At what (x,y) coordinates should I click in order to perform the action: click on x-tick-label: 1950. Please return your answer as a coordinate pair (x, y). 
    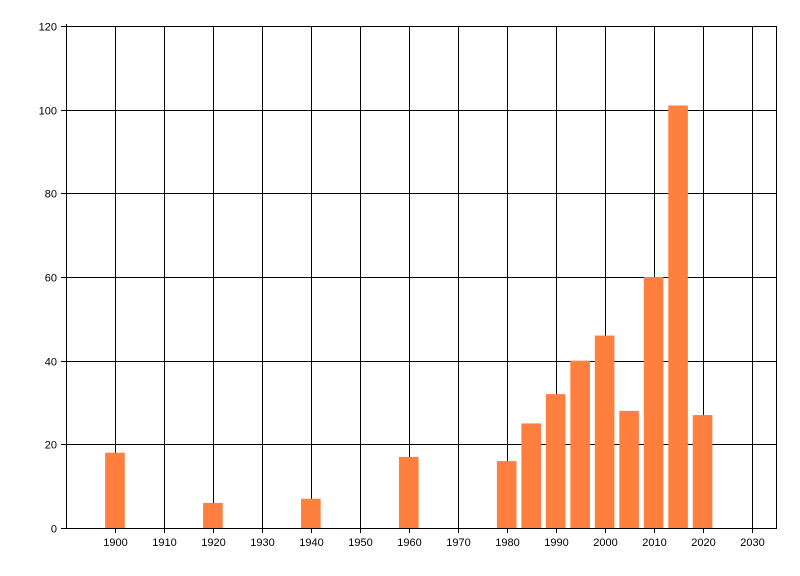
    Looking at the image, I should click on (360, 543).